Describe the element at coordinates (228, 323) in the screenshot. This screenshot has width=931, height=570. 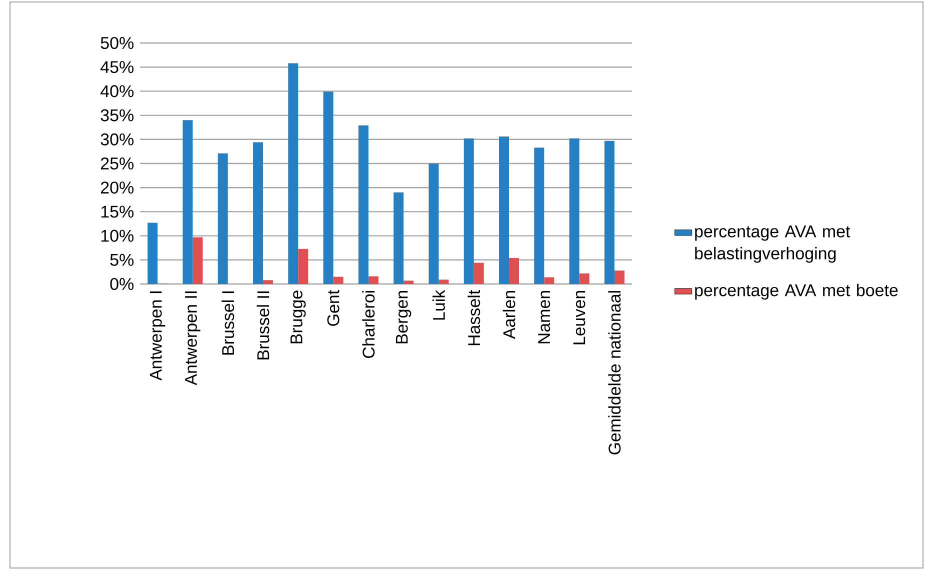
I see `x-tick-label: Brussel I` at that location.